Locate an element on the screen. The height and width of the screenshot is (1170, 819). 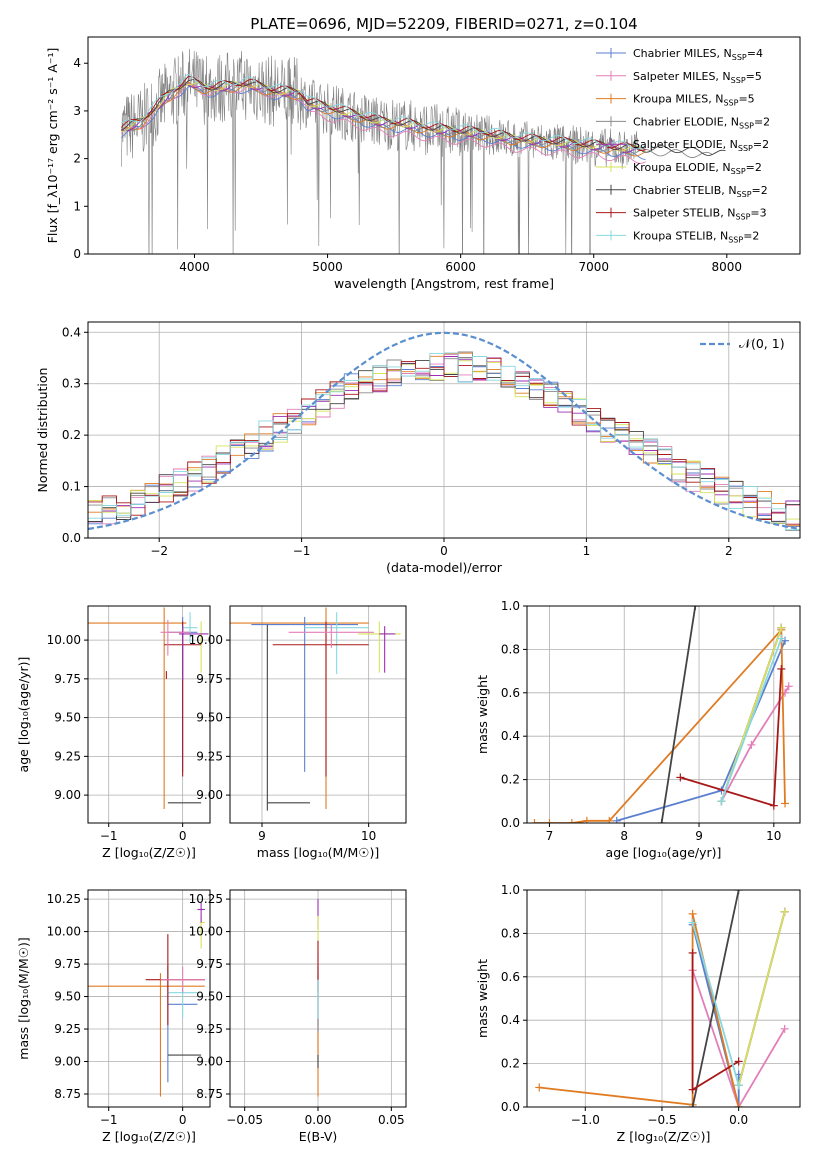
legend-entry: Kroupa MILES, NSSP=5 is located at coordinates (694, 100).